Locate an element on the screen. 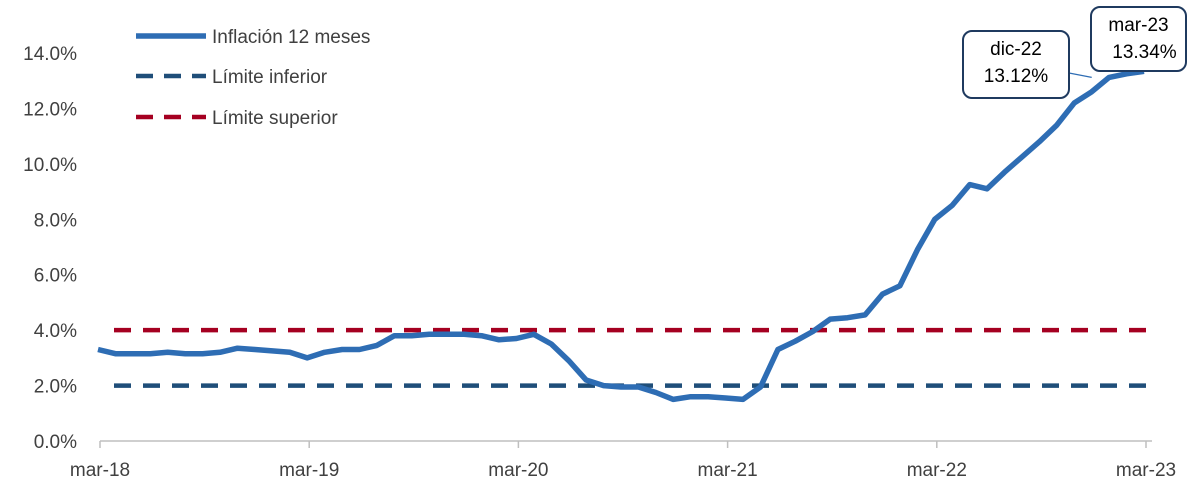 The width and height of the screenshot is (1188, 485). y-tick-label: 8.0% is located at coordinates (55, 220).